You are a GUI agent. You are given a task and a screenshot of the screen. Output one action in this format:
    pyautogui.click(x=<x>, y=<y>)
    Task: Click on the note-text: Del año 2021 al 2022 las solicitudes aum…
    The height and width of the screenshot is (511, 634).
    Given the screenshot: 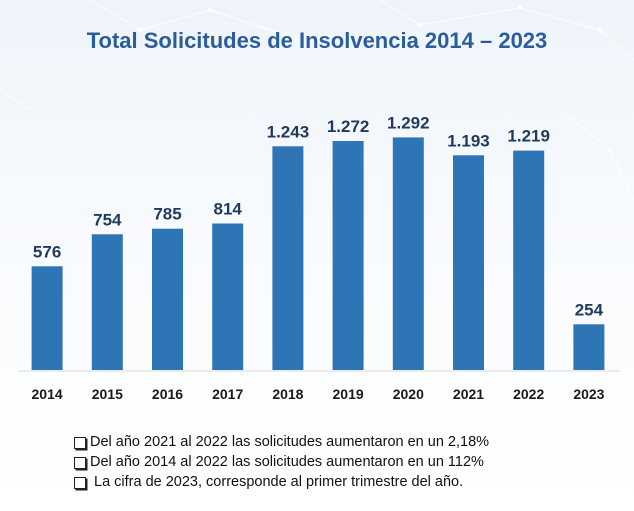 What is the action you would take?
    pyautogui.click(x=290, y=442)
    